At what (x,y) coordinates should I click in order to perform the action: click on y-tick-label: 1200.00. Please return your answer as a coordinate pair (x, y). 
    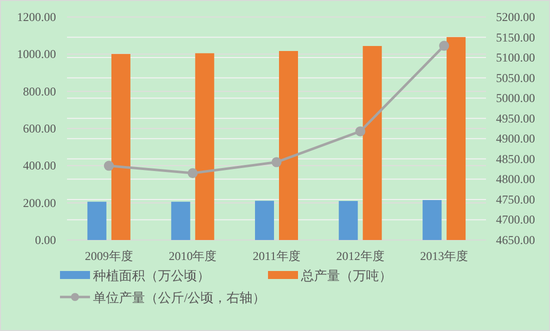
    Looking at the image, I should click on (36, 17).